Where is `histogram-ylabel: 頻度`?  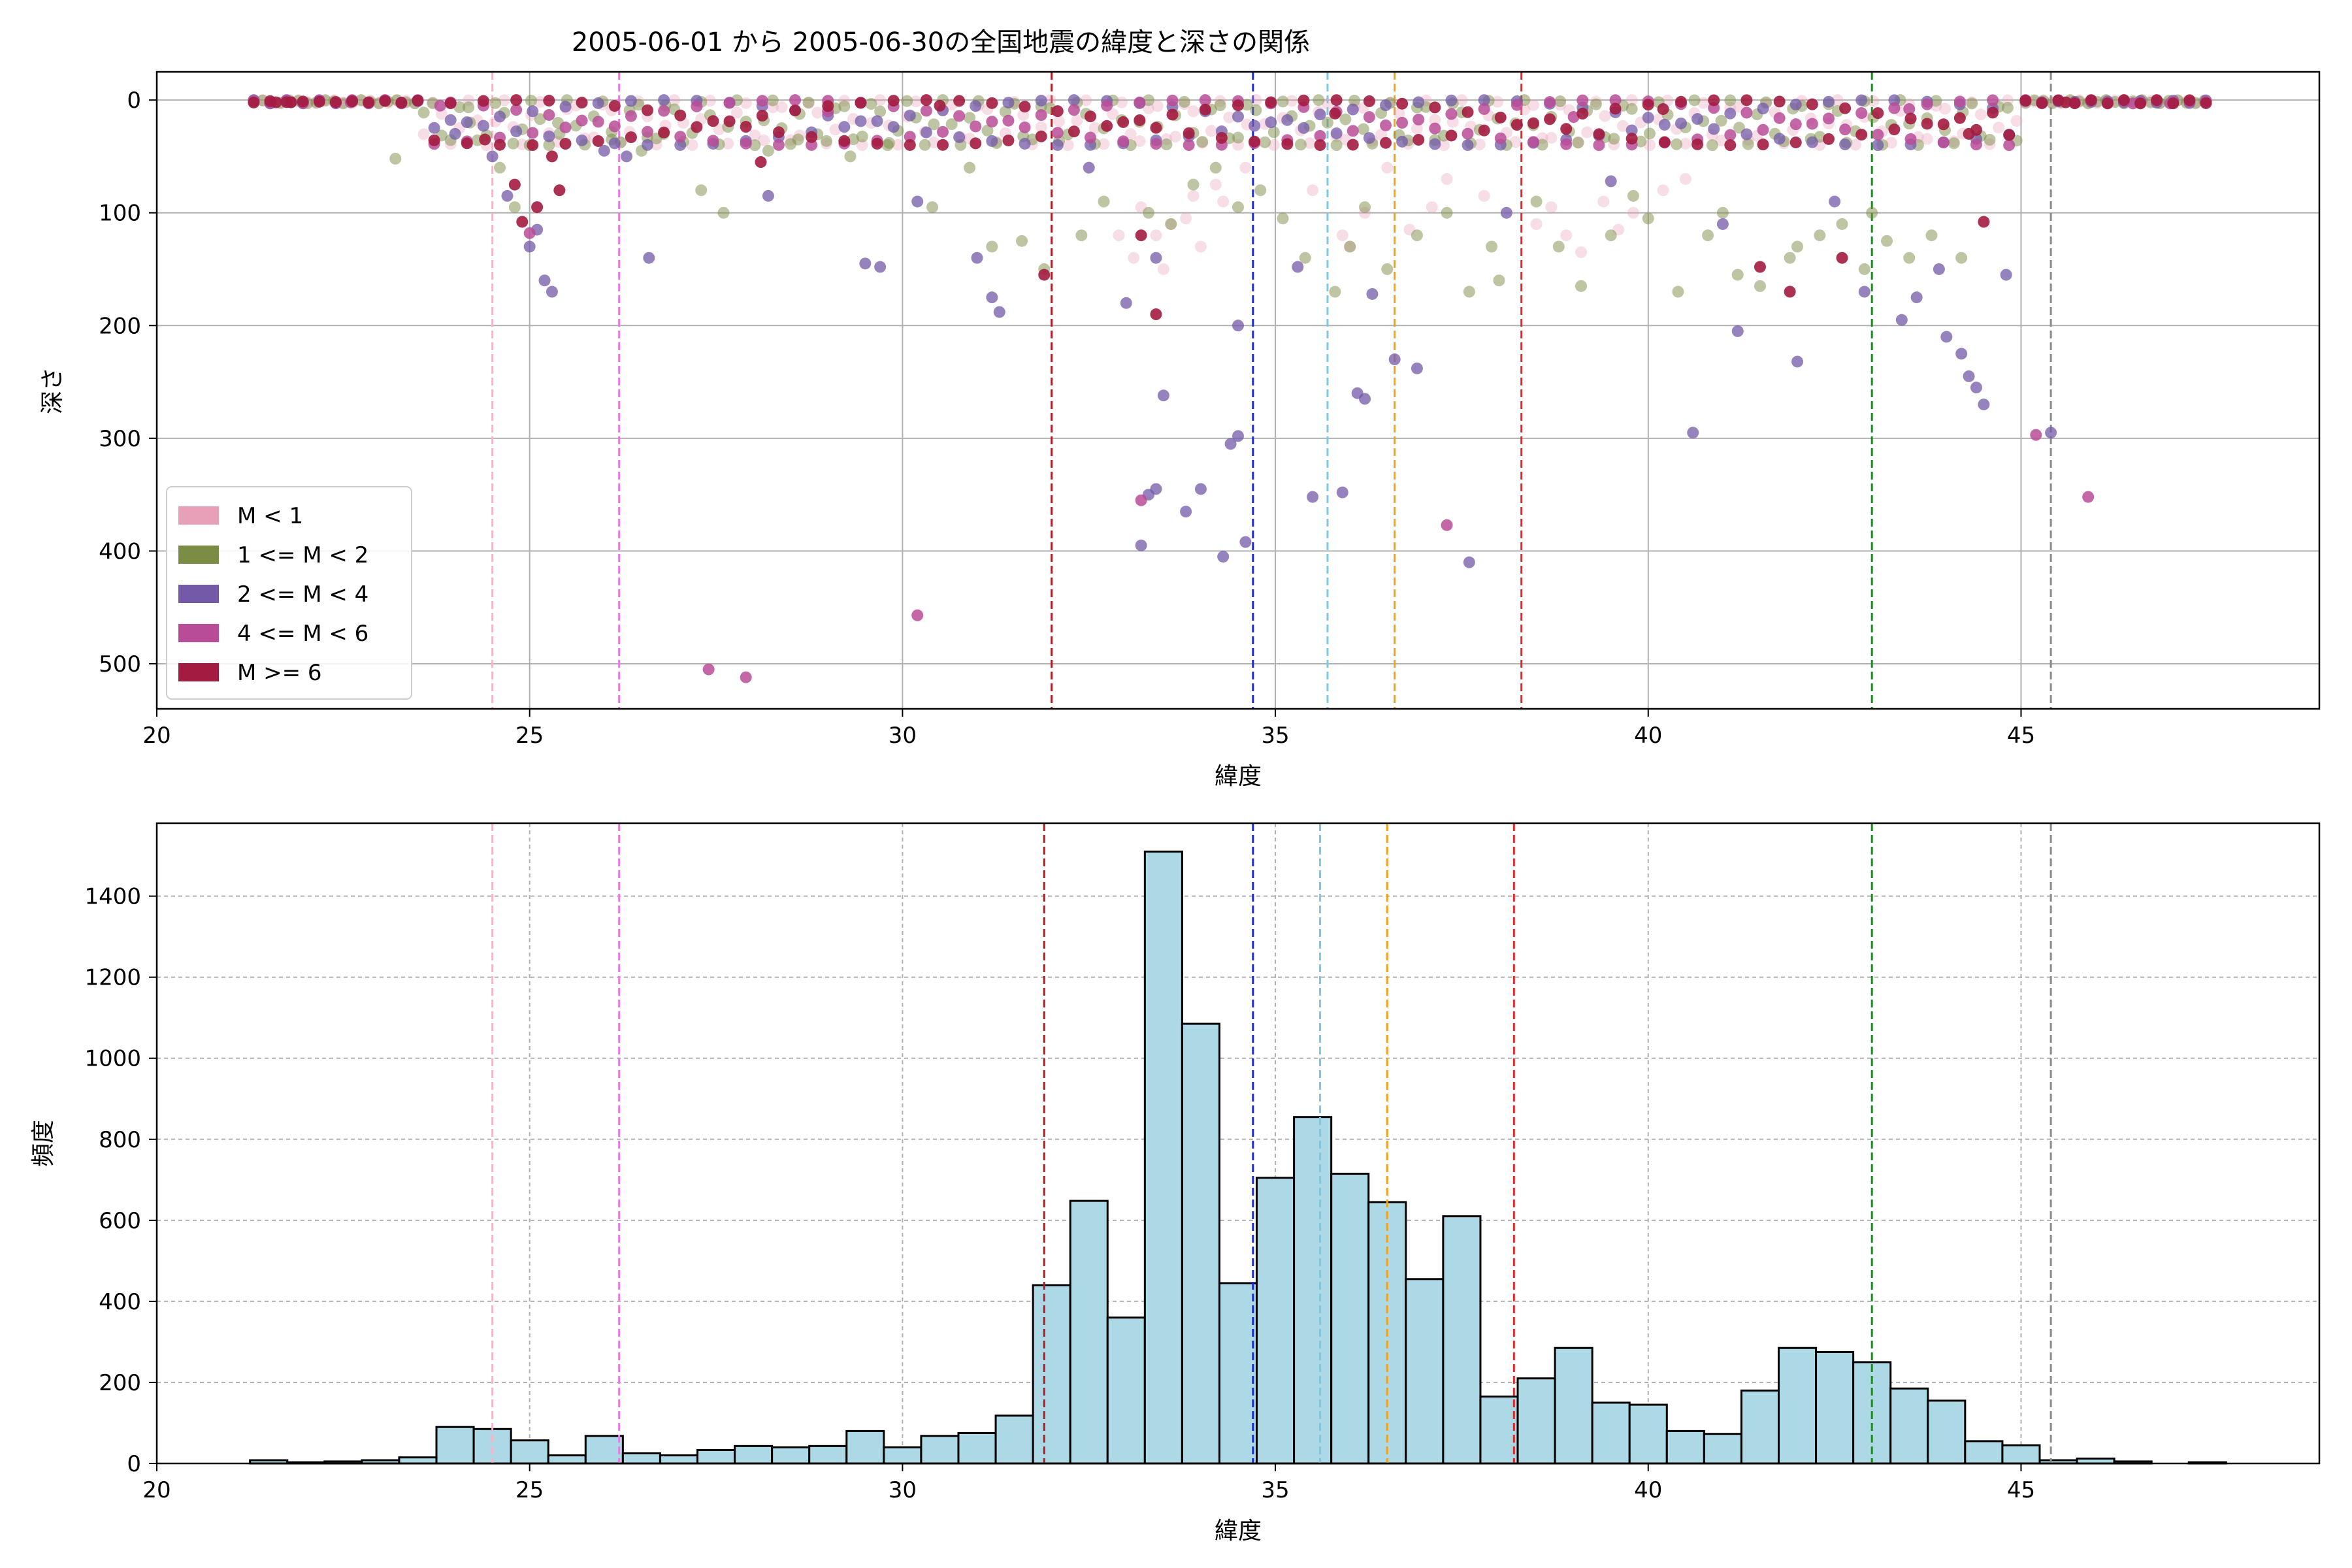
histogram-ylabel: 頻度 is located at coordinates (43, 1143).